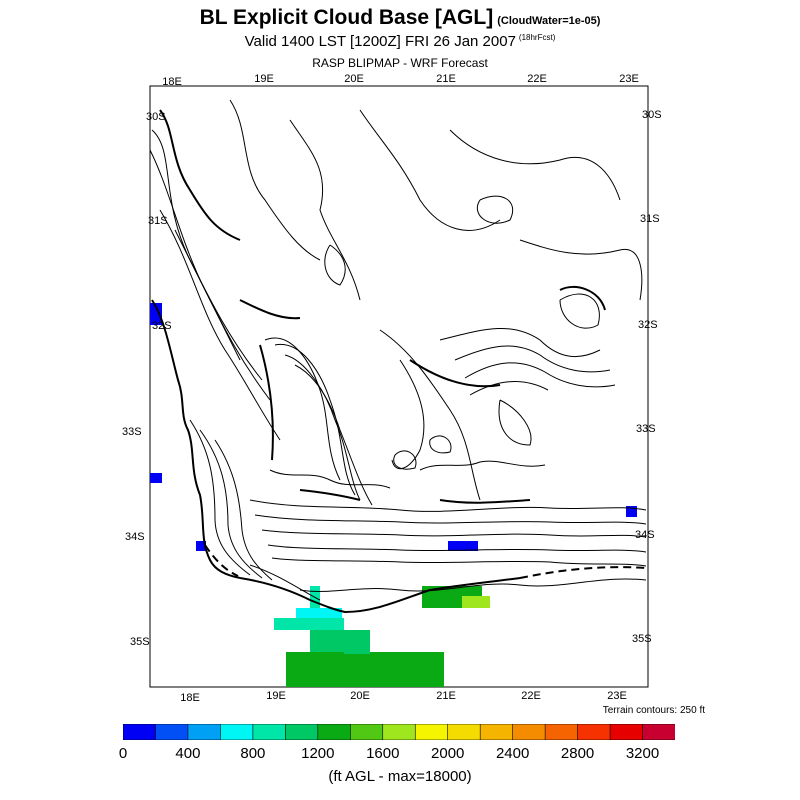 This screenshot has height=800, width=800. Describe the element at coordinates (629, 79) in the screenshot. I see `lon-label: 23E` at that location.